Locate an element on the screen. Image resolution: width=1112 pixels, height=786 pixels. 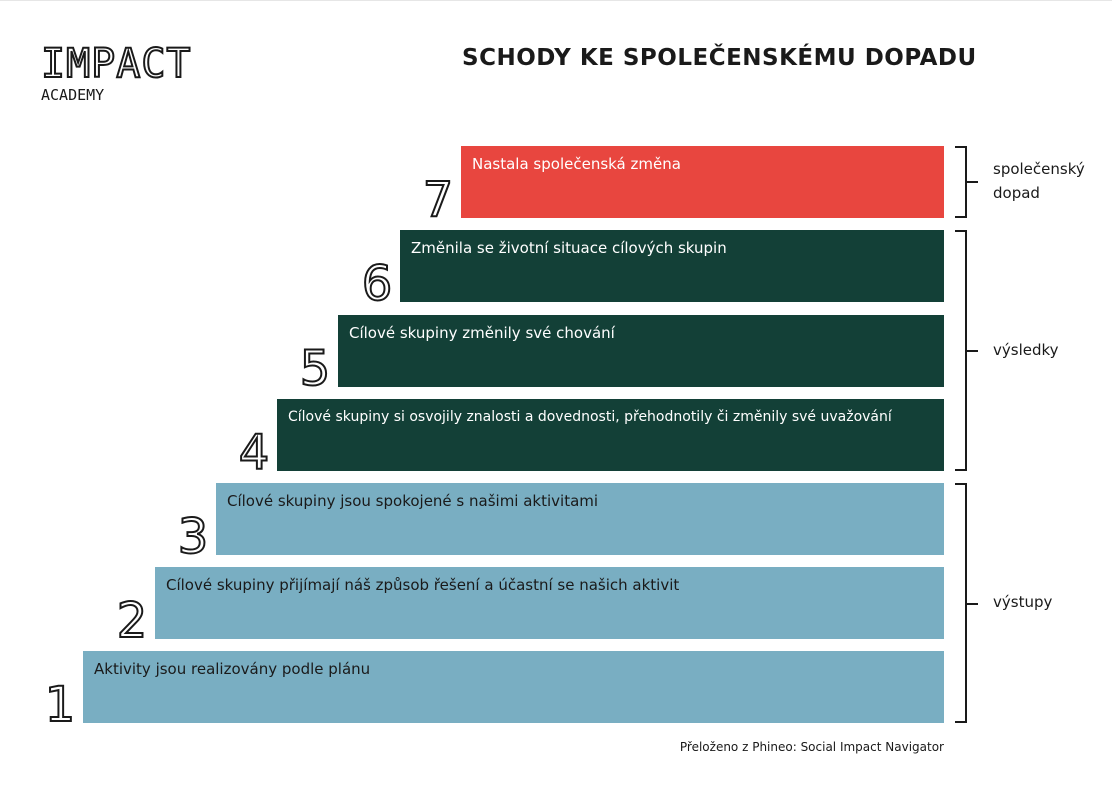
outputs-bracket is located at coordinates (966, 603).